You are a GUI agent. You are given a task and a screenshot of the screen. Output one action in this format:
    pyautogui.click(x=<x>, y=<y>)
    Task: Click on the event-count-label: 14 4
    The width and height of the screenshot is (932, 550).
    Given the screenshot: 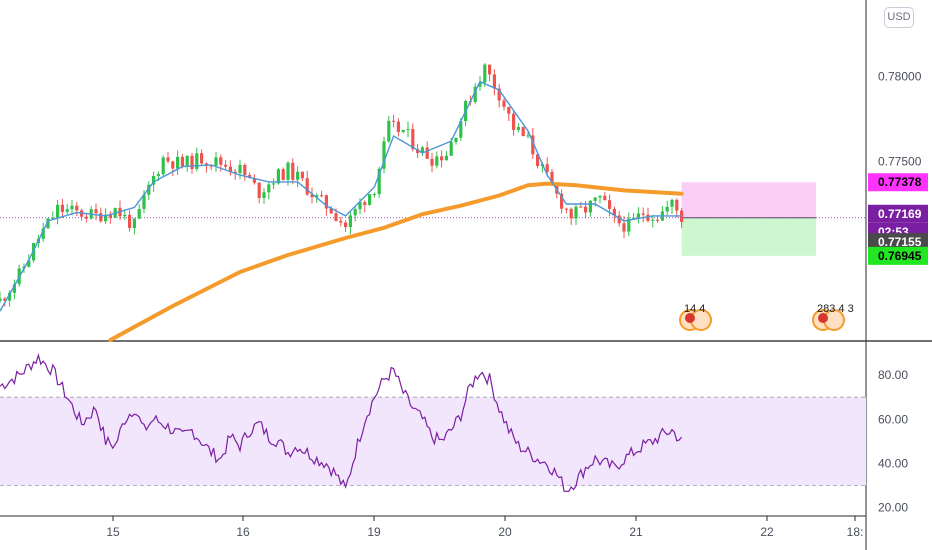 What is the action you would take?
    pyautogui.click(x=694, y=309)
    